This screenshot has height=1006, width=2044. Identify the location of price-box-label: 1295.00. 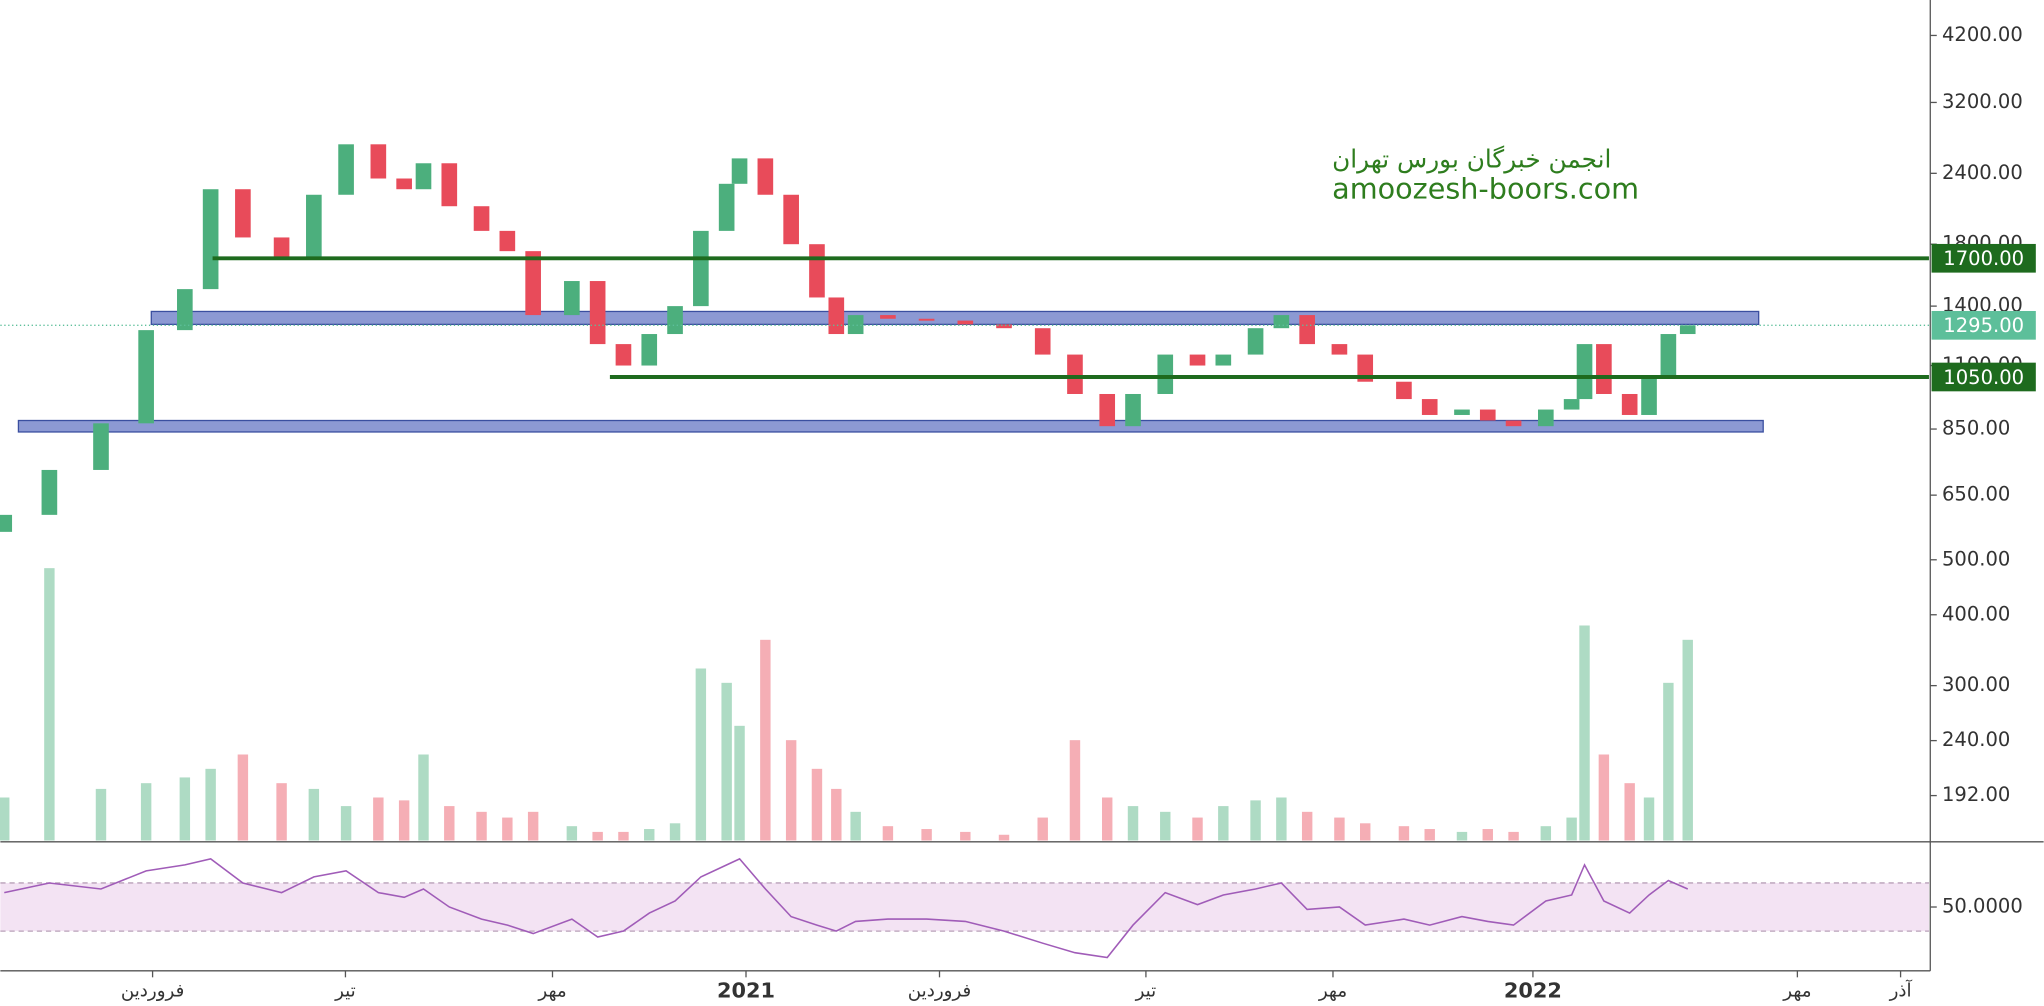
(1983, 325).